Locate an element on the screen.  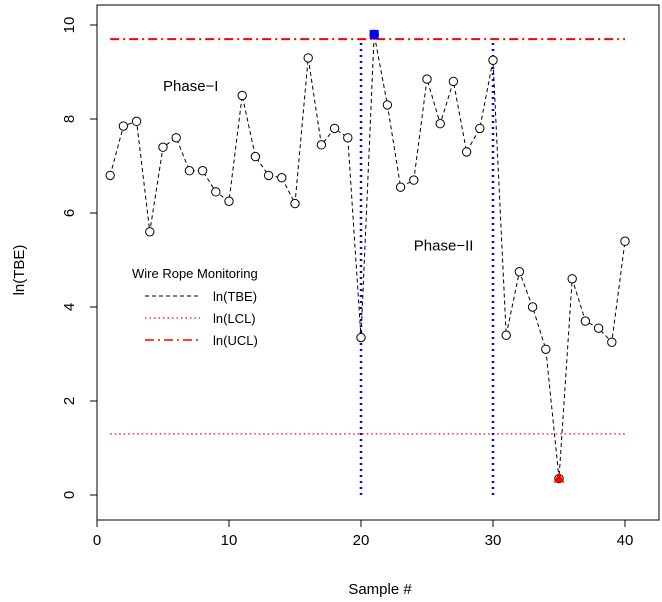
x-tick-label: 10 is located at coordinates (229, 540).